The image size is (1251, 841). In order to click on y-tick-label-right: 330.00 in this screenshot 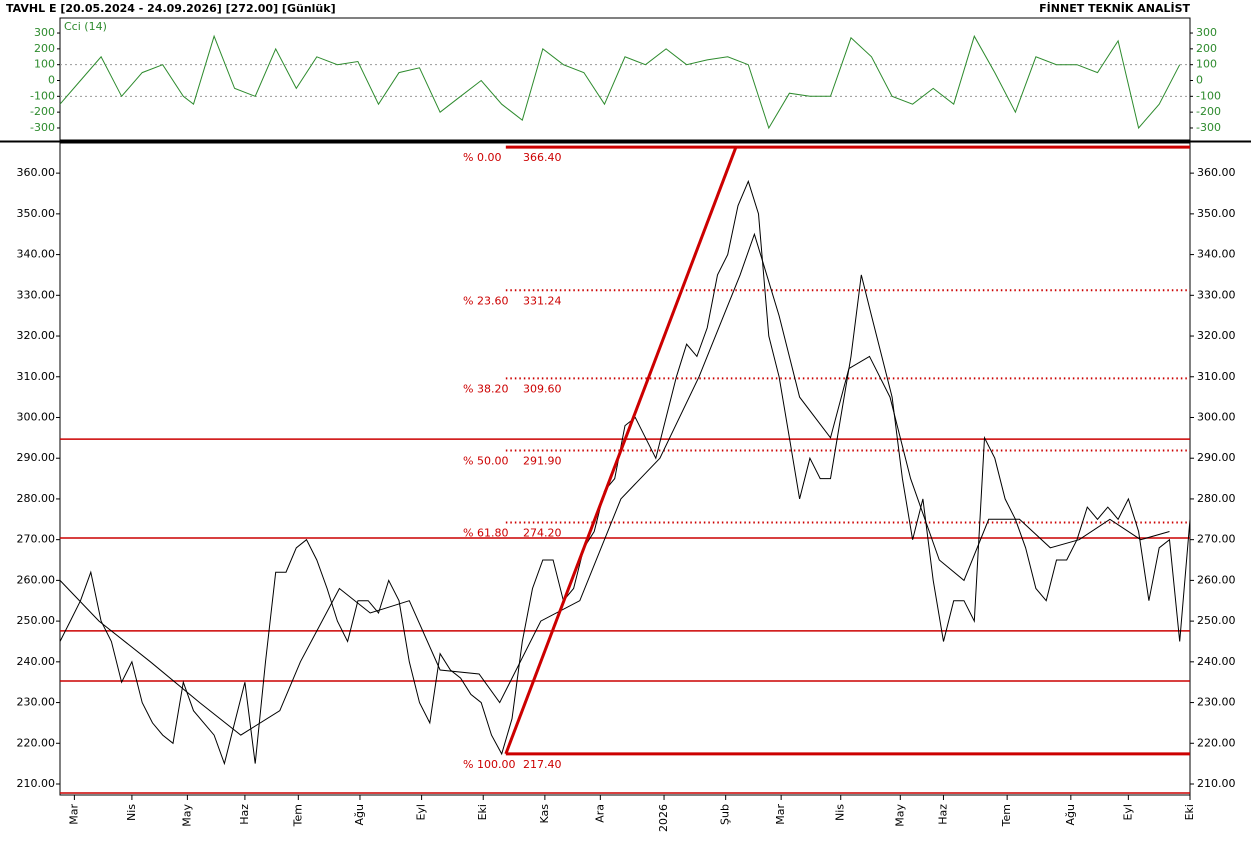, I will do `click(1216, 294)`.